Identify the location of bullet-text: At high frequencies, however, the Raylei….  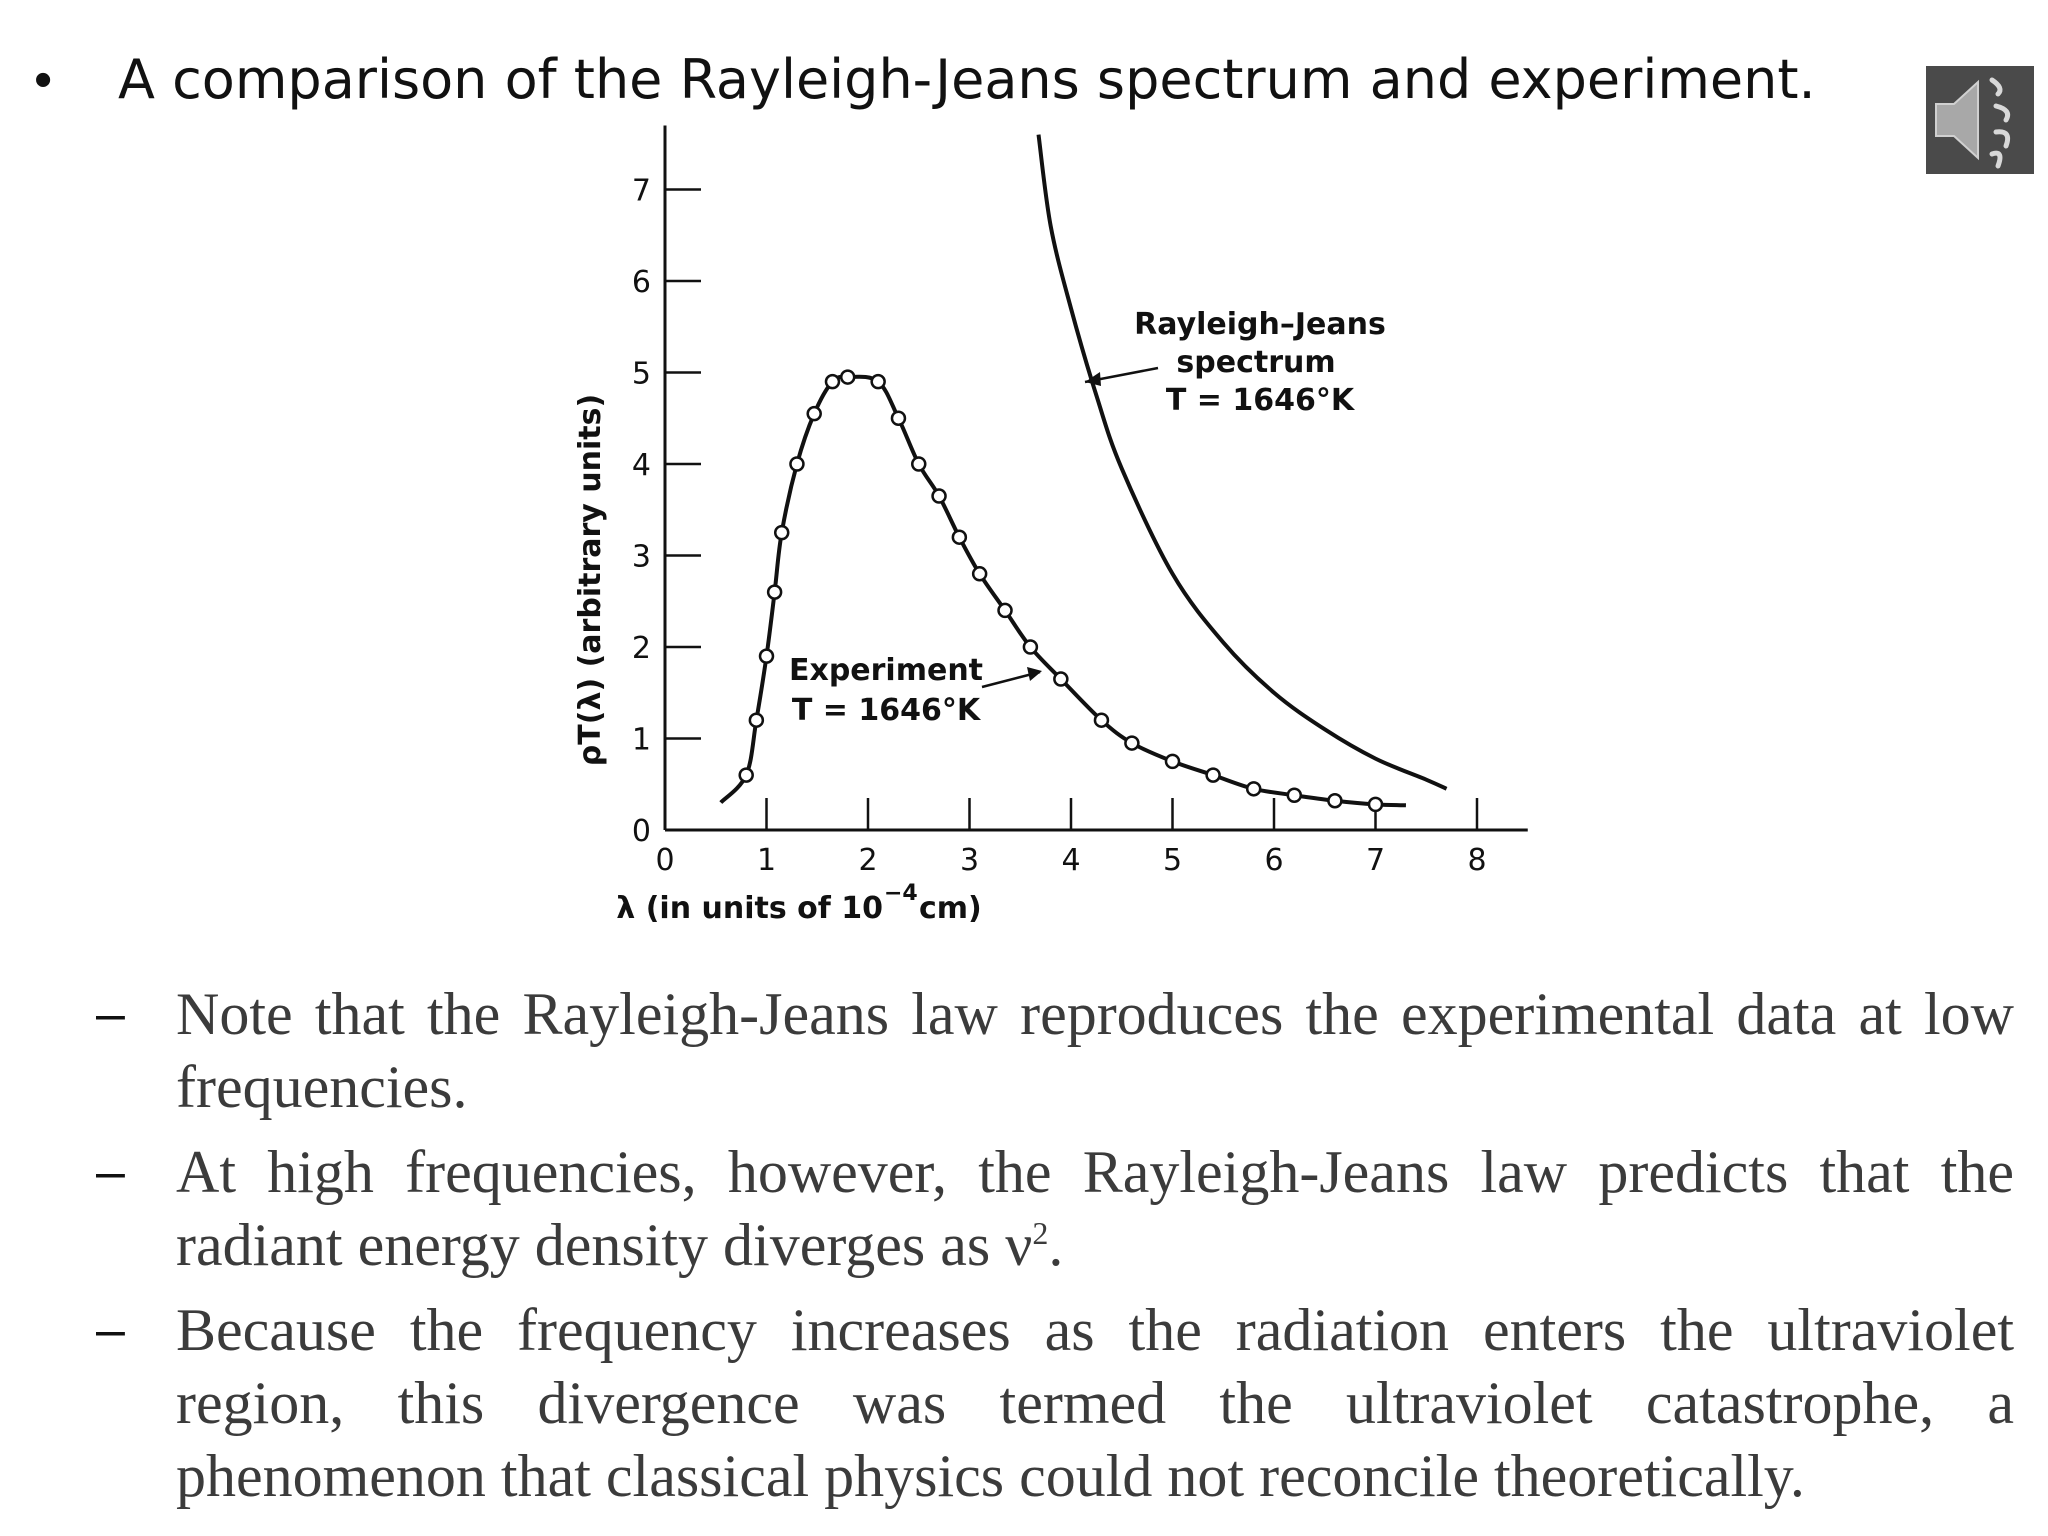
(1095, 1208).